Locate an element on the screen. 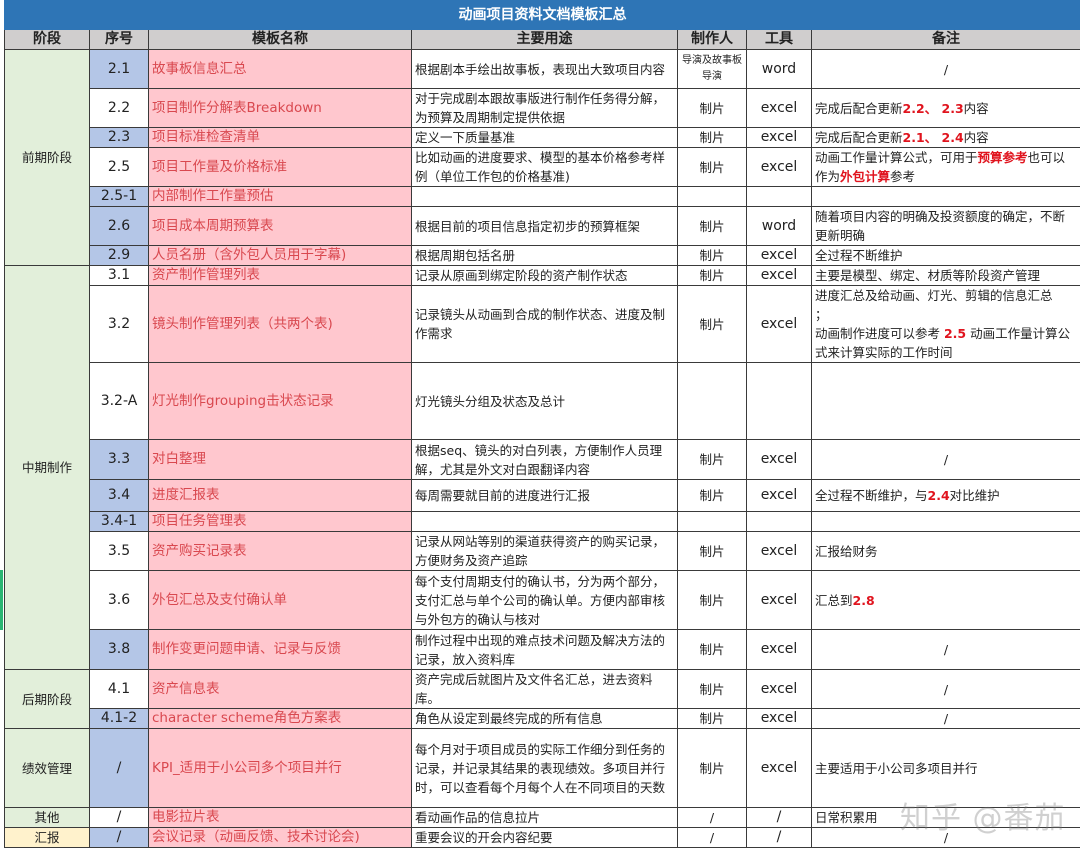  purpose-cell: 根据目前的项目信息指定初步的预算框架 is located at coordinates (544, 226).